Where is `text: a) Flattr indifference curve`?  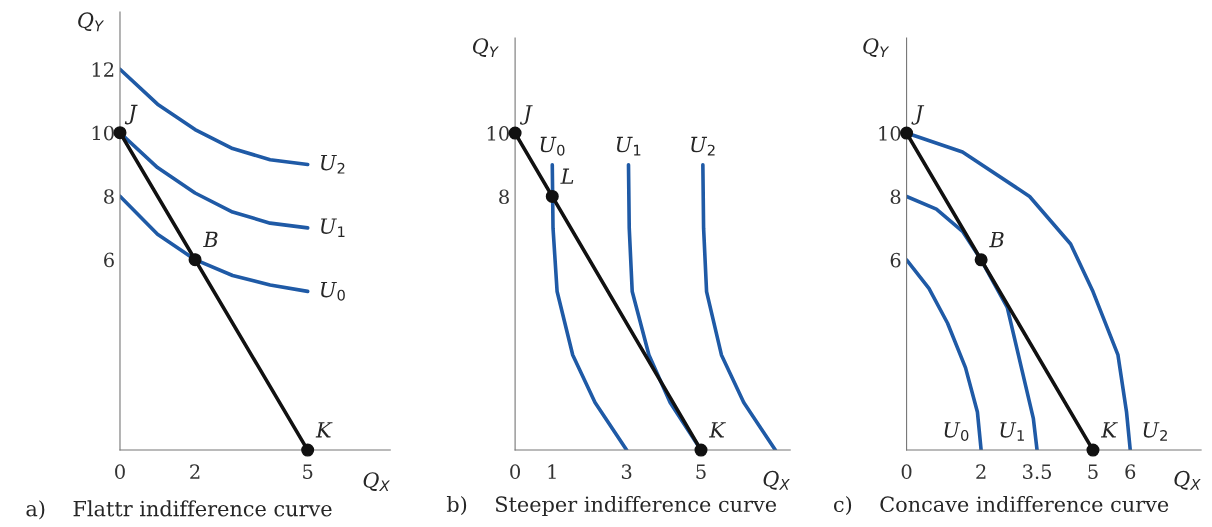
text: a) Flattr indifference curve is located at coordinates (179, 510).